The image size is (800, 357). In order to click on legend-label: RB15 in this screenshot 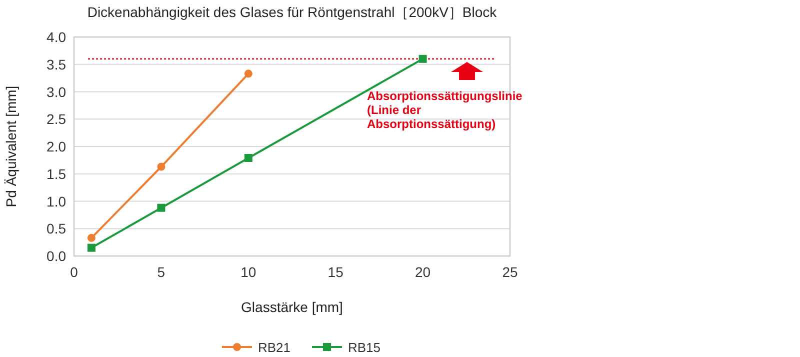, I will do `click(364, 347)`.